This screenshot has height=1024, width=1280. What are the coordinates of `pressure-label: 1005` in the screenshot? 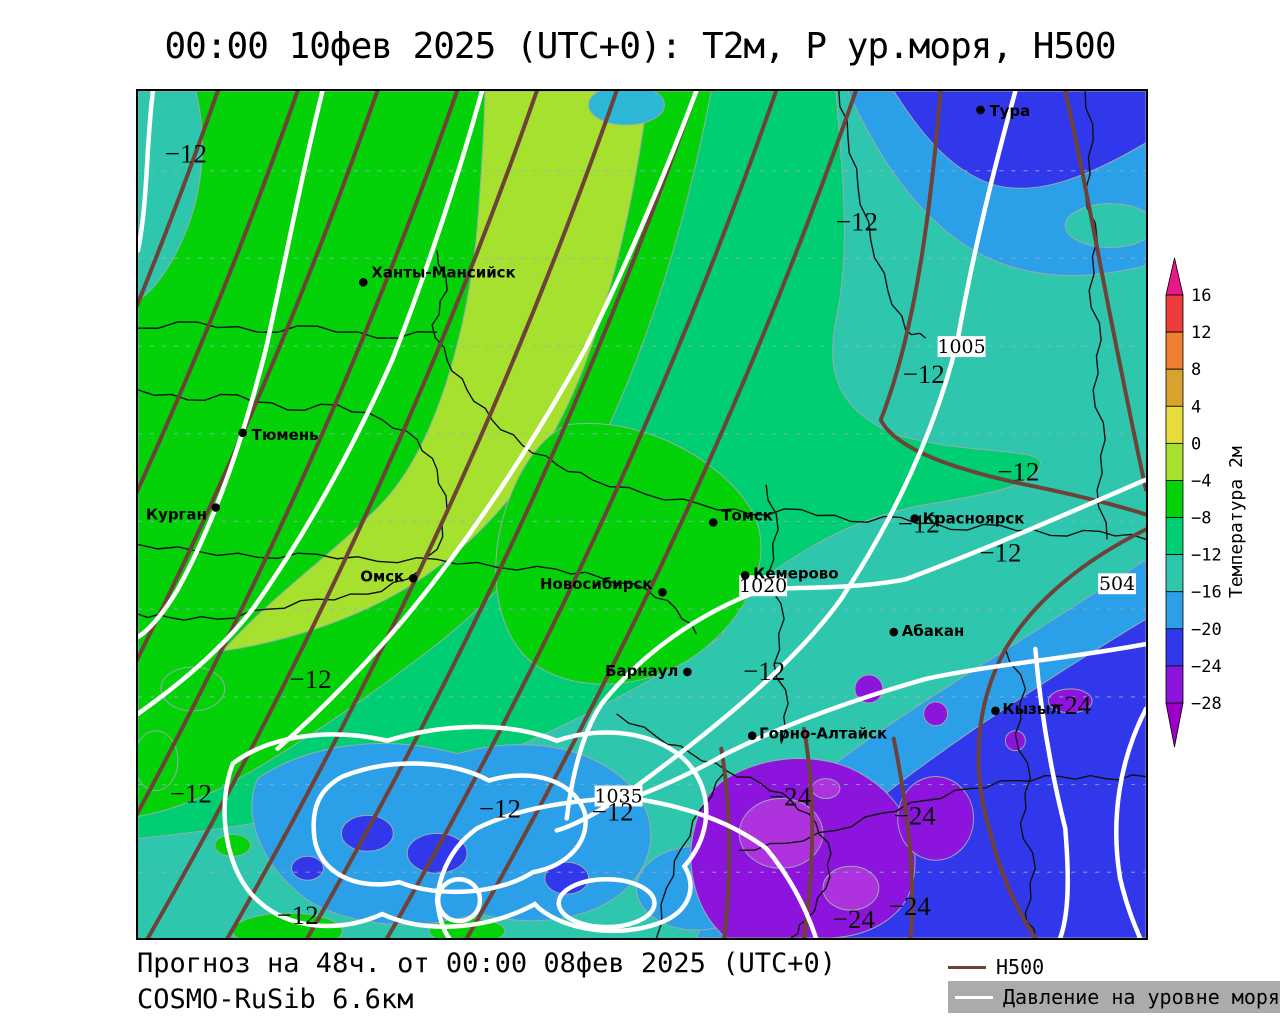 It's located at (961, 347).